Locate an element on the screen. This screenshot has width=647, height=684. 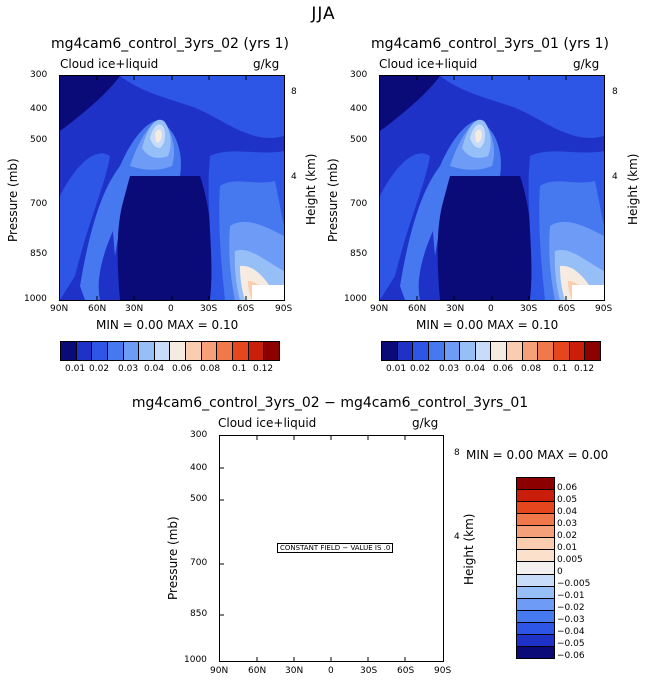
y-tick: 300 is located at coordinates (39, 75).